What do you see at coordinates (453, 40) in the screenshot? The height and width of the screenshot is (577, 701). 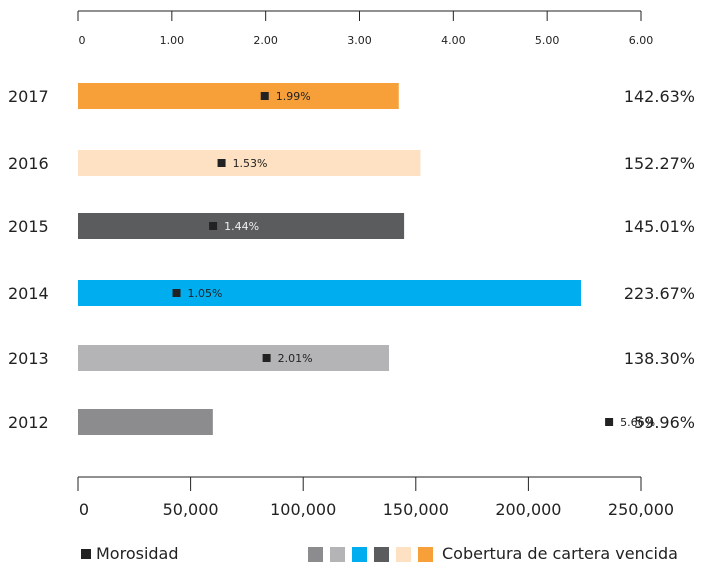 I see `top-axis-tick-label: 4.00` at bounding box center [453, 40].